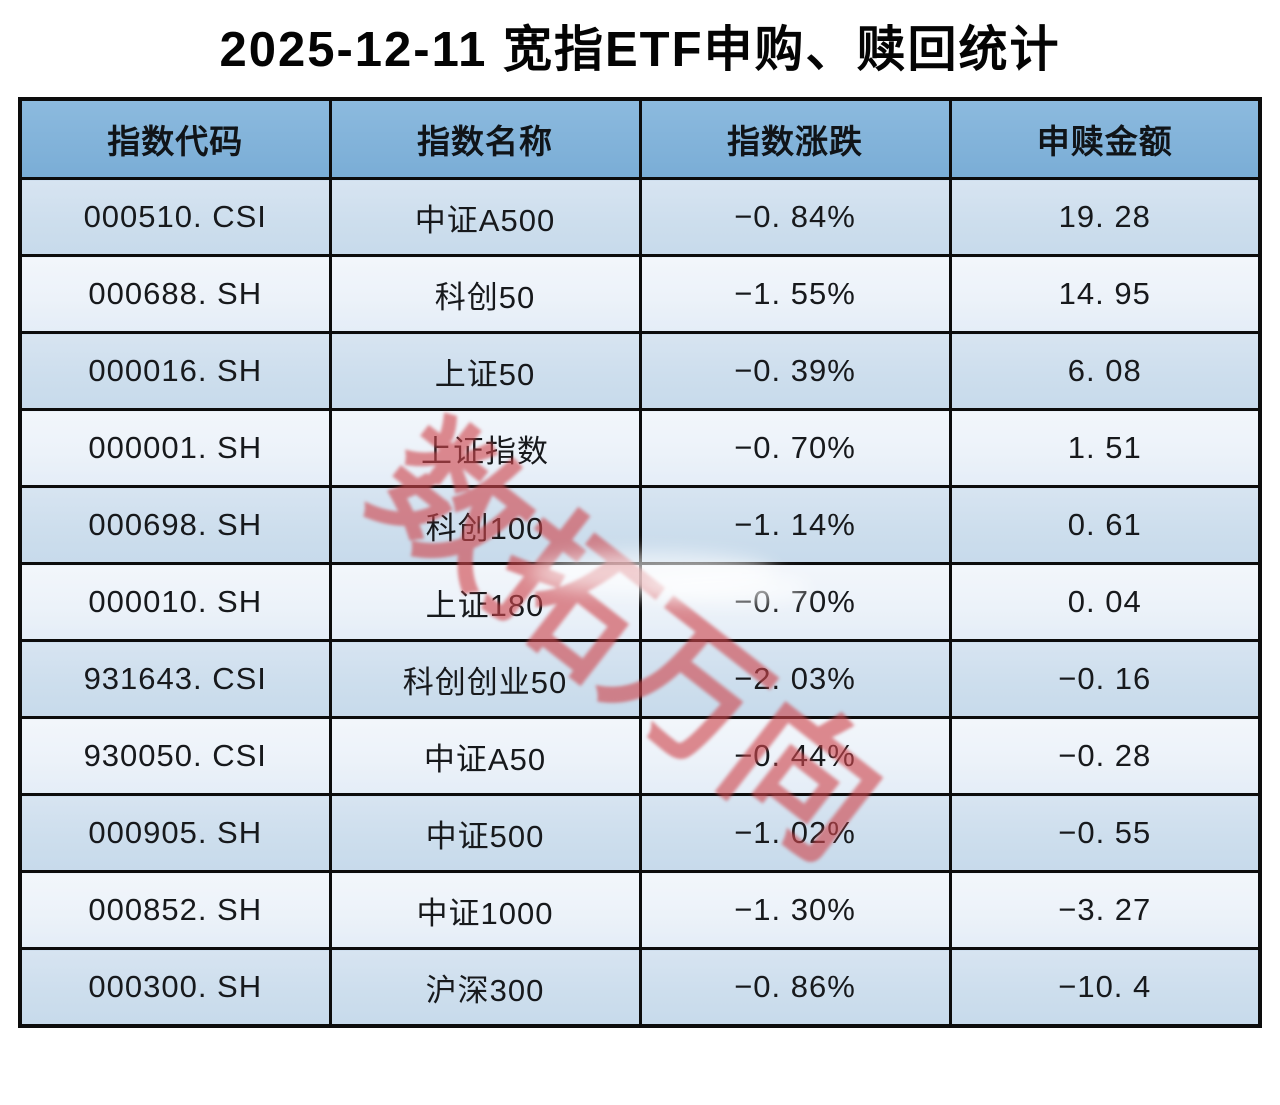  Describe the element at coordinates (175, 371) in the screenshot. I see `cell-index-code: 000016. SH` at that location.